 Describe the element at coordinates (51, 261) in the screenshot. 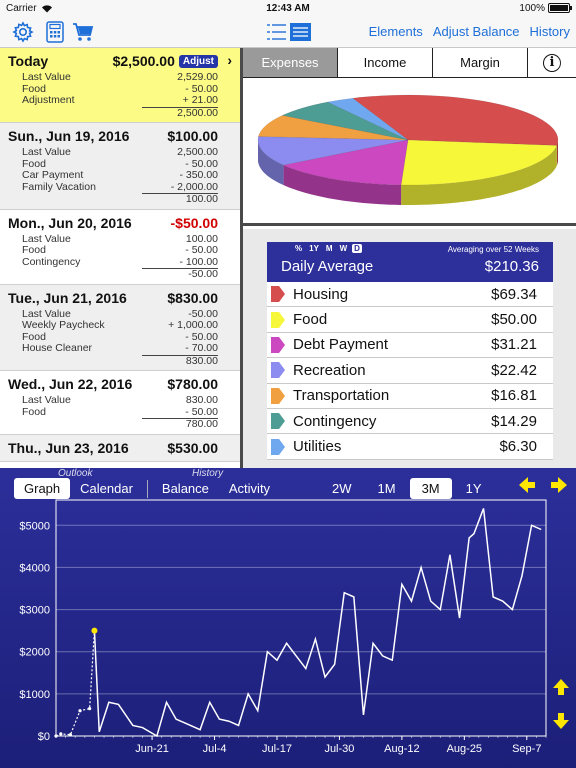

I see `transaction-label: Contingency` at that location.